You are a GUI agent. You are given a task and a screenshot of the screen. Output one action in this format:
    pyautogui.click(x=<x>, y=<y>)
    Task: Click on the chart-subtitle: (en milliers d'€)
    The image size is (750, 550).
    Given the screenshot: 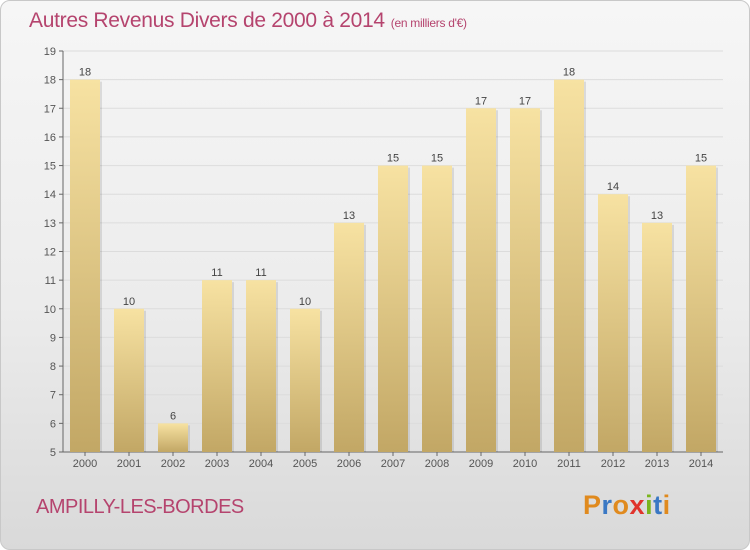 What is the action you would take?
    pyautogui.click(x=428, y=23)
    